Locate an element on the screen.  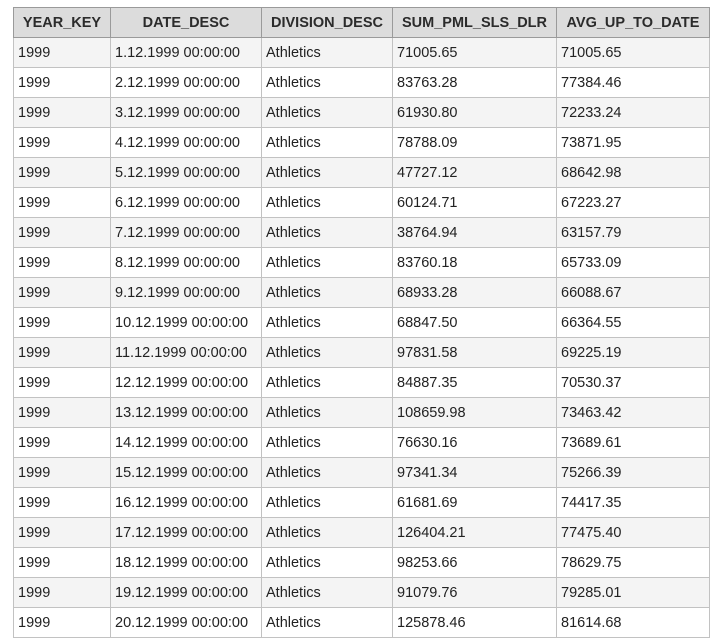
cell-date-desc: 4.12.1999 00:00:00 is located at coordinates (186, 142).